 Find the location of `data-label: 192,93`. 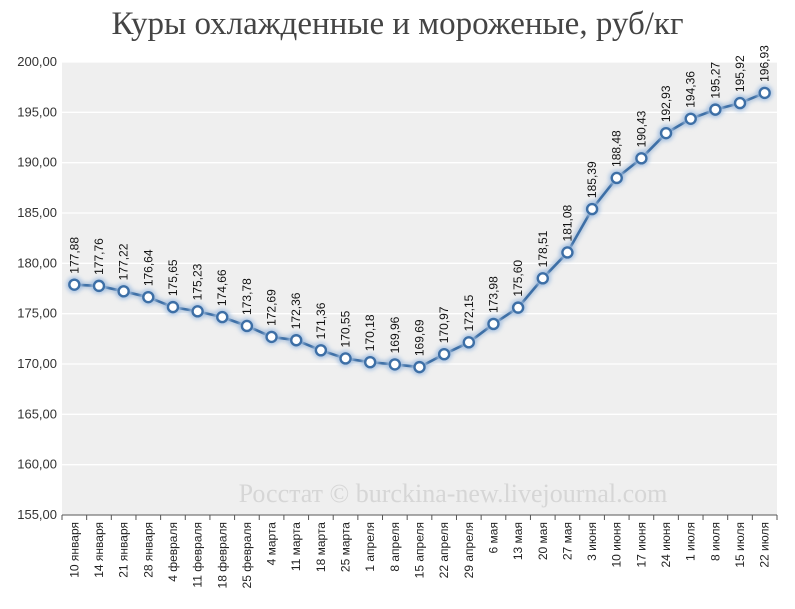

data-label: 192,93 is located at coordinates (666, 103).